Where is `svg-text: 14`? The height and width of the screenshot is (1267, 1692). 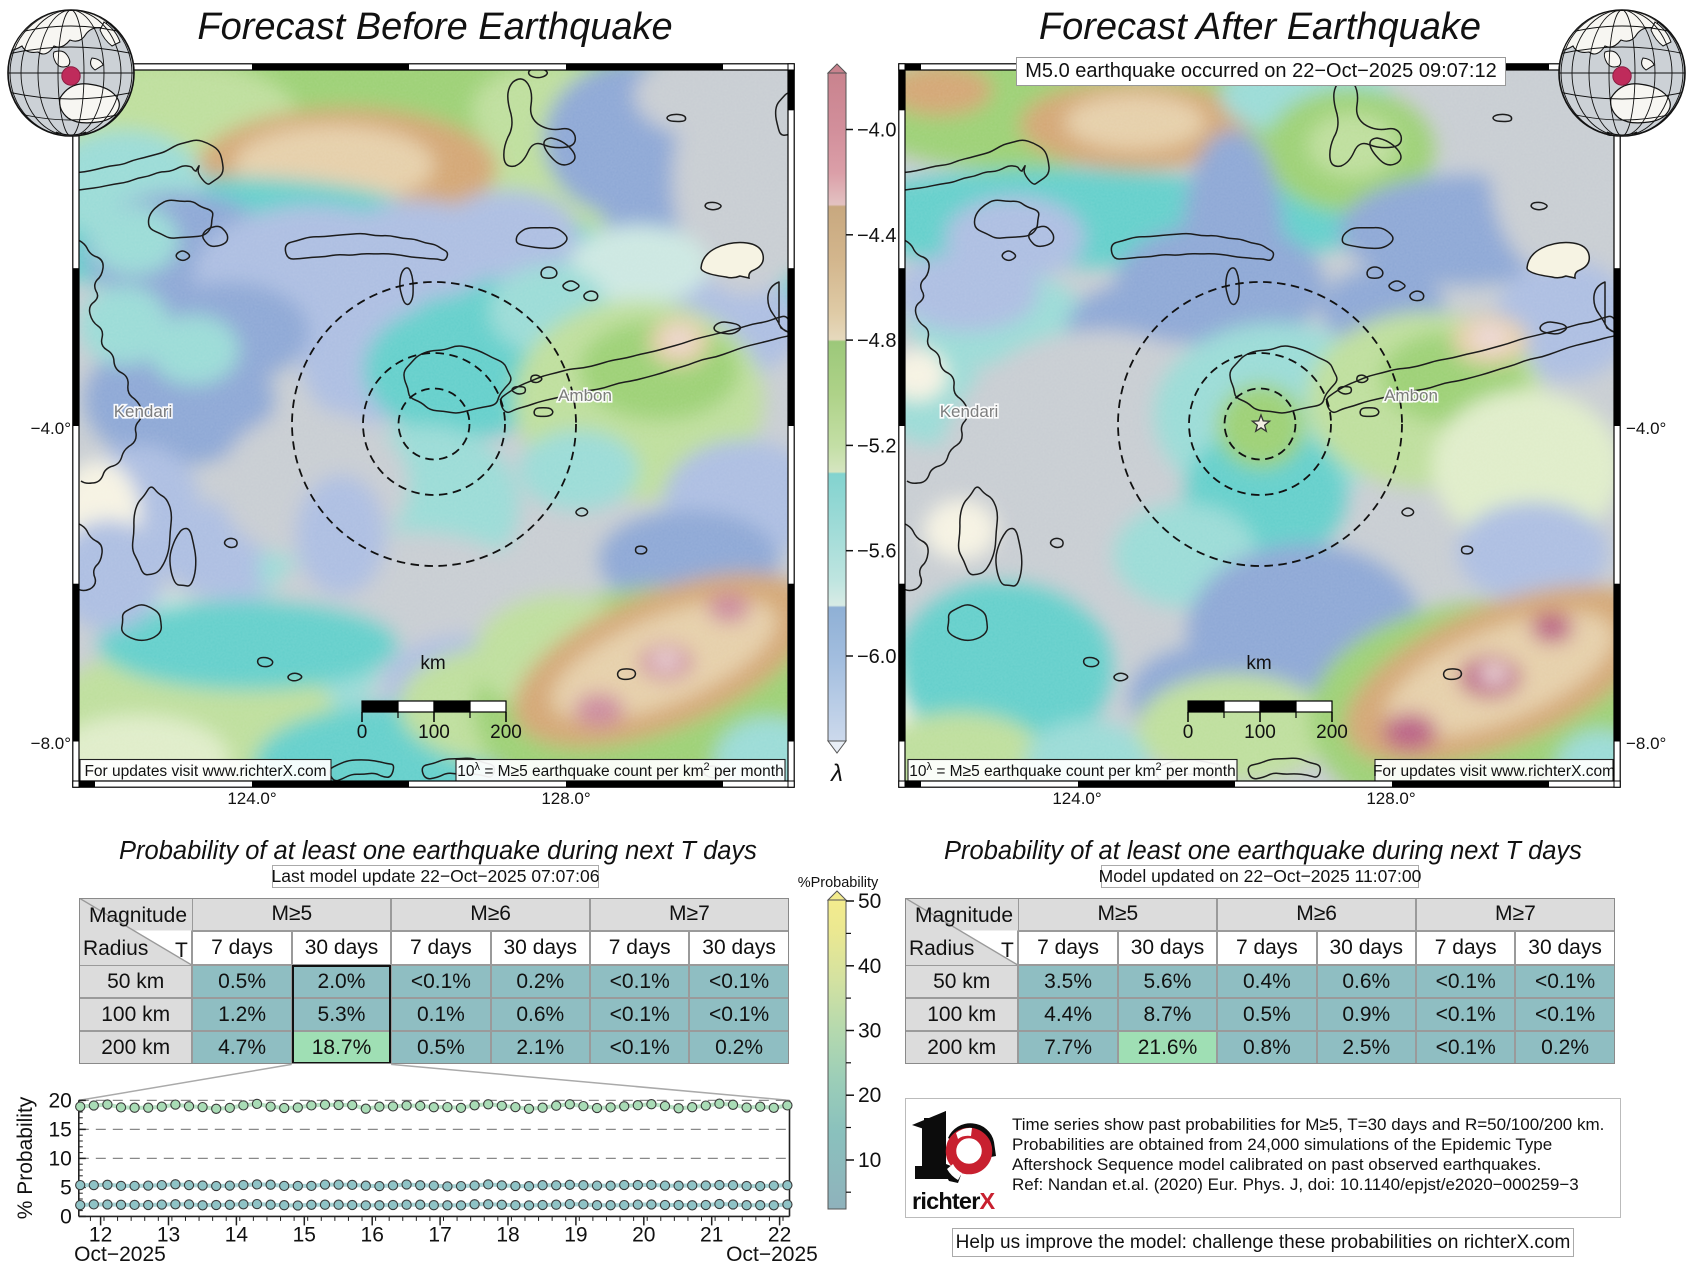 svg-text: 14 is located at coordinates (237, 1234).